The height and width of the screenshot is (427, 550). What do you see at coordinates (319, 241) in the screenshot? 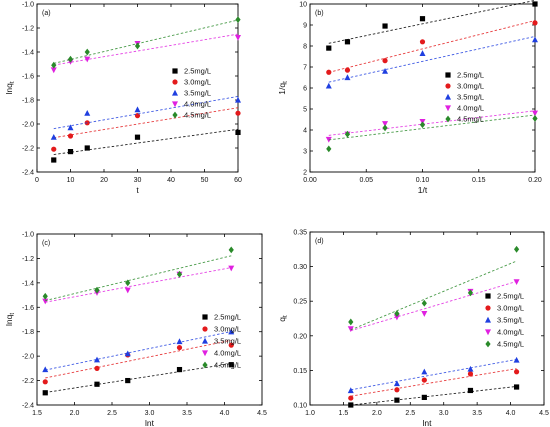
I see `panel-label: (d)` at bounding box center [319, 241].